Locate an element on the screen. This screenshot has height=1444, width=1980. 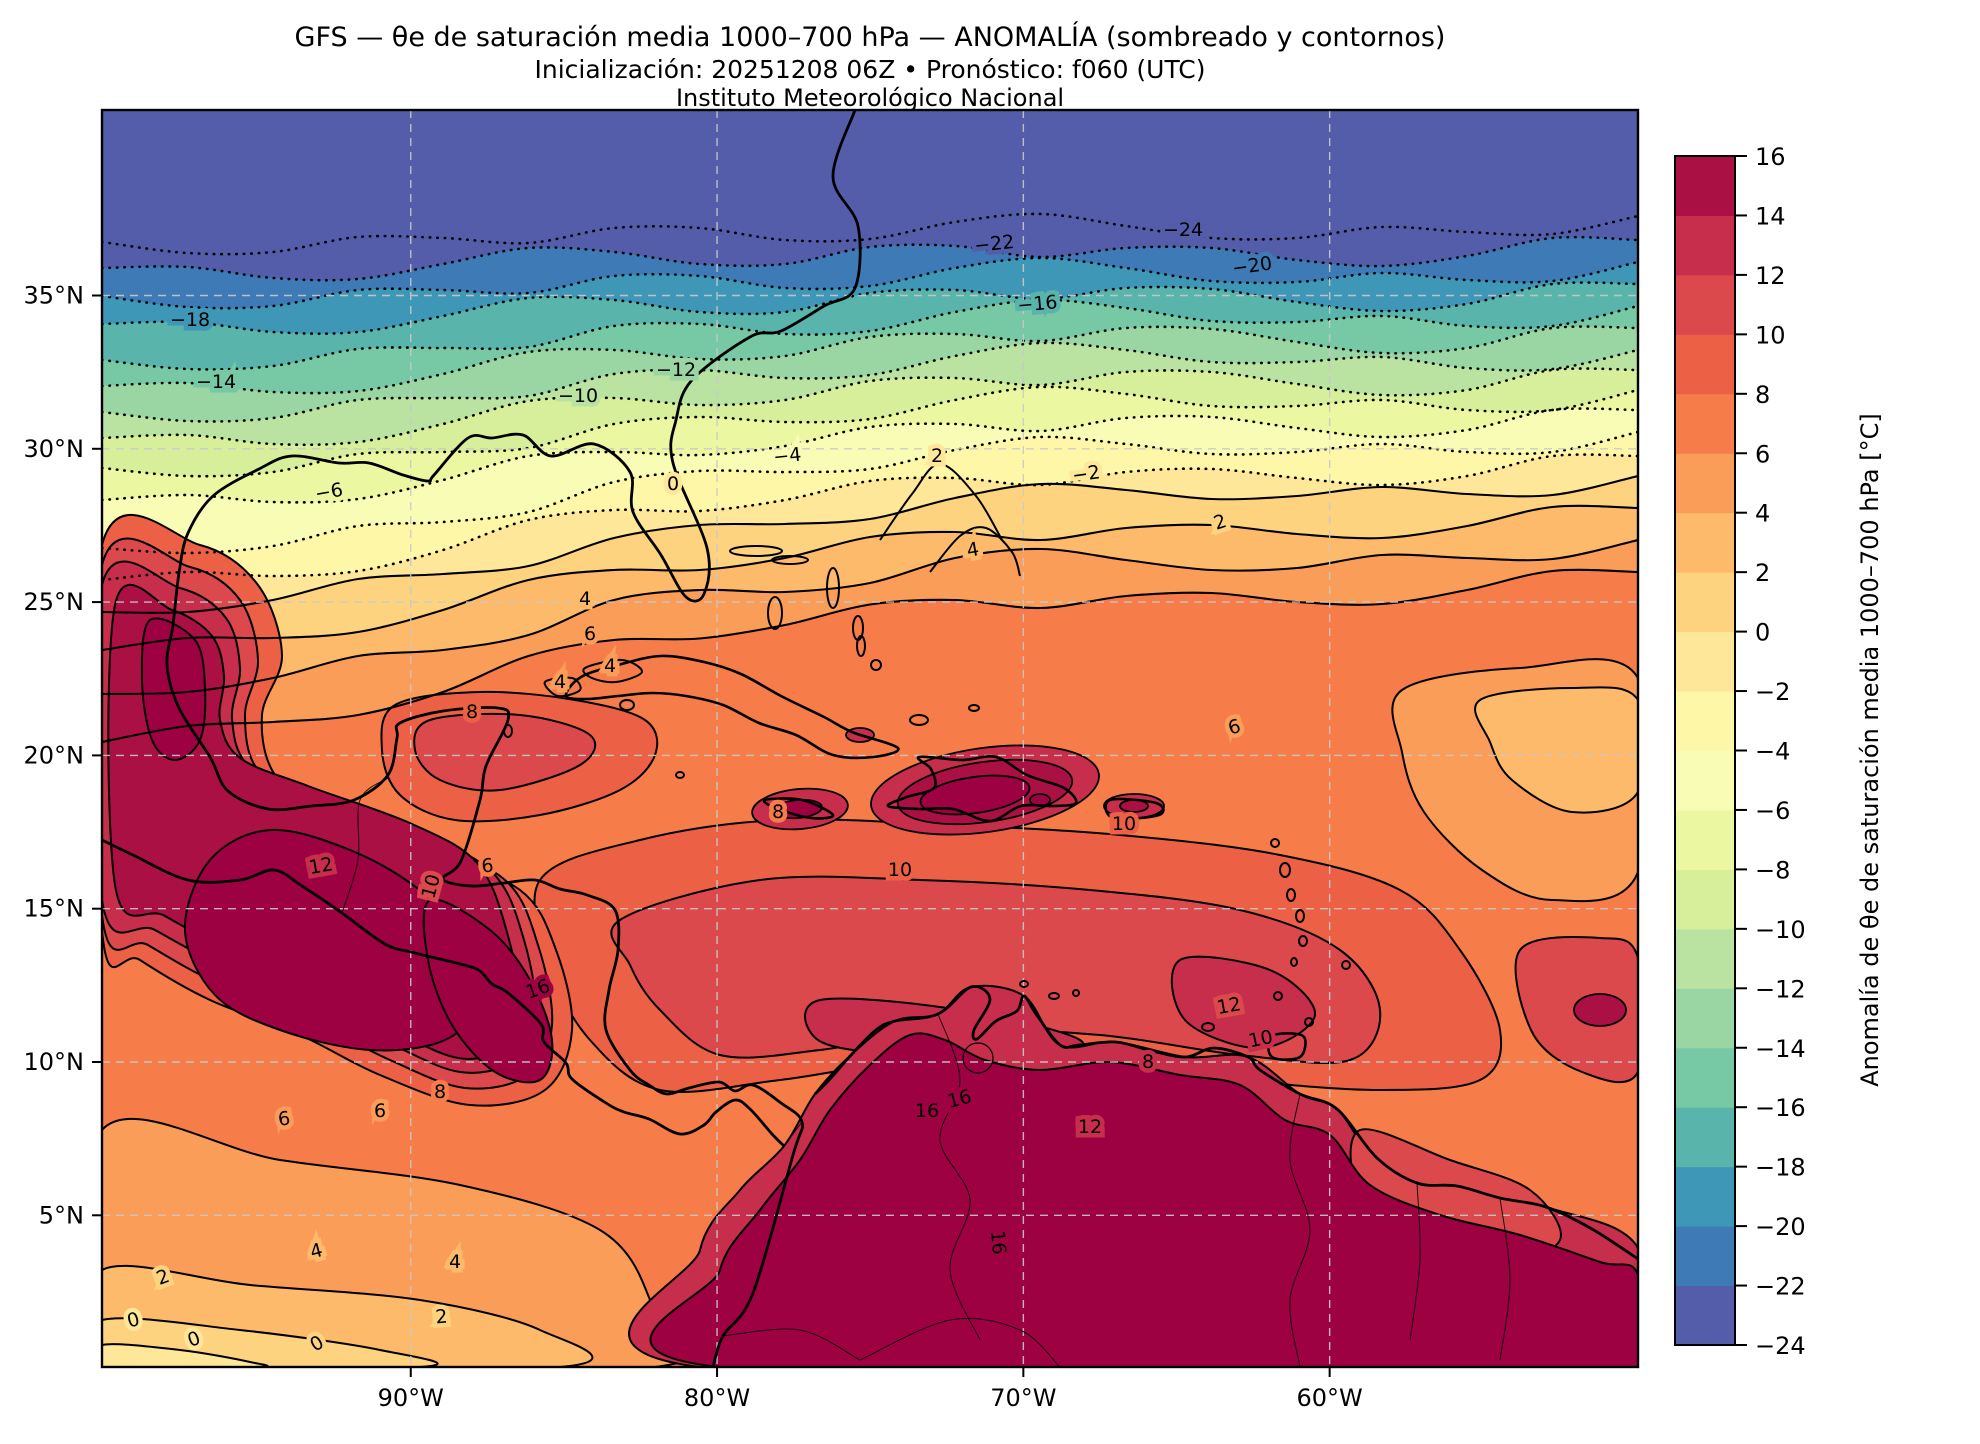
contour-label-23: 10 is located at coordinates (1124, 824).